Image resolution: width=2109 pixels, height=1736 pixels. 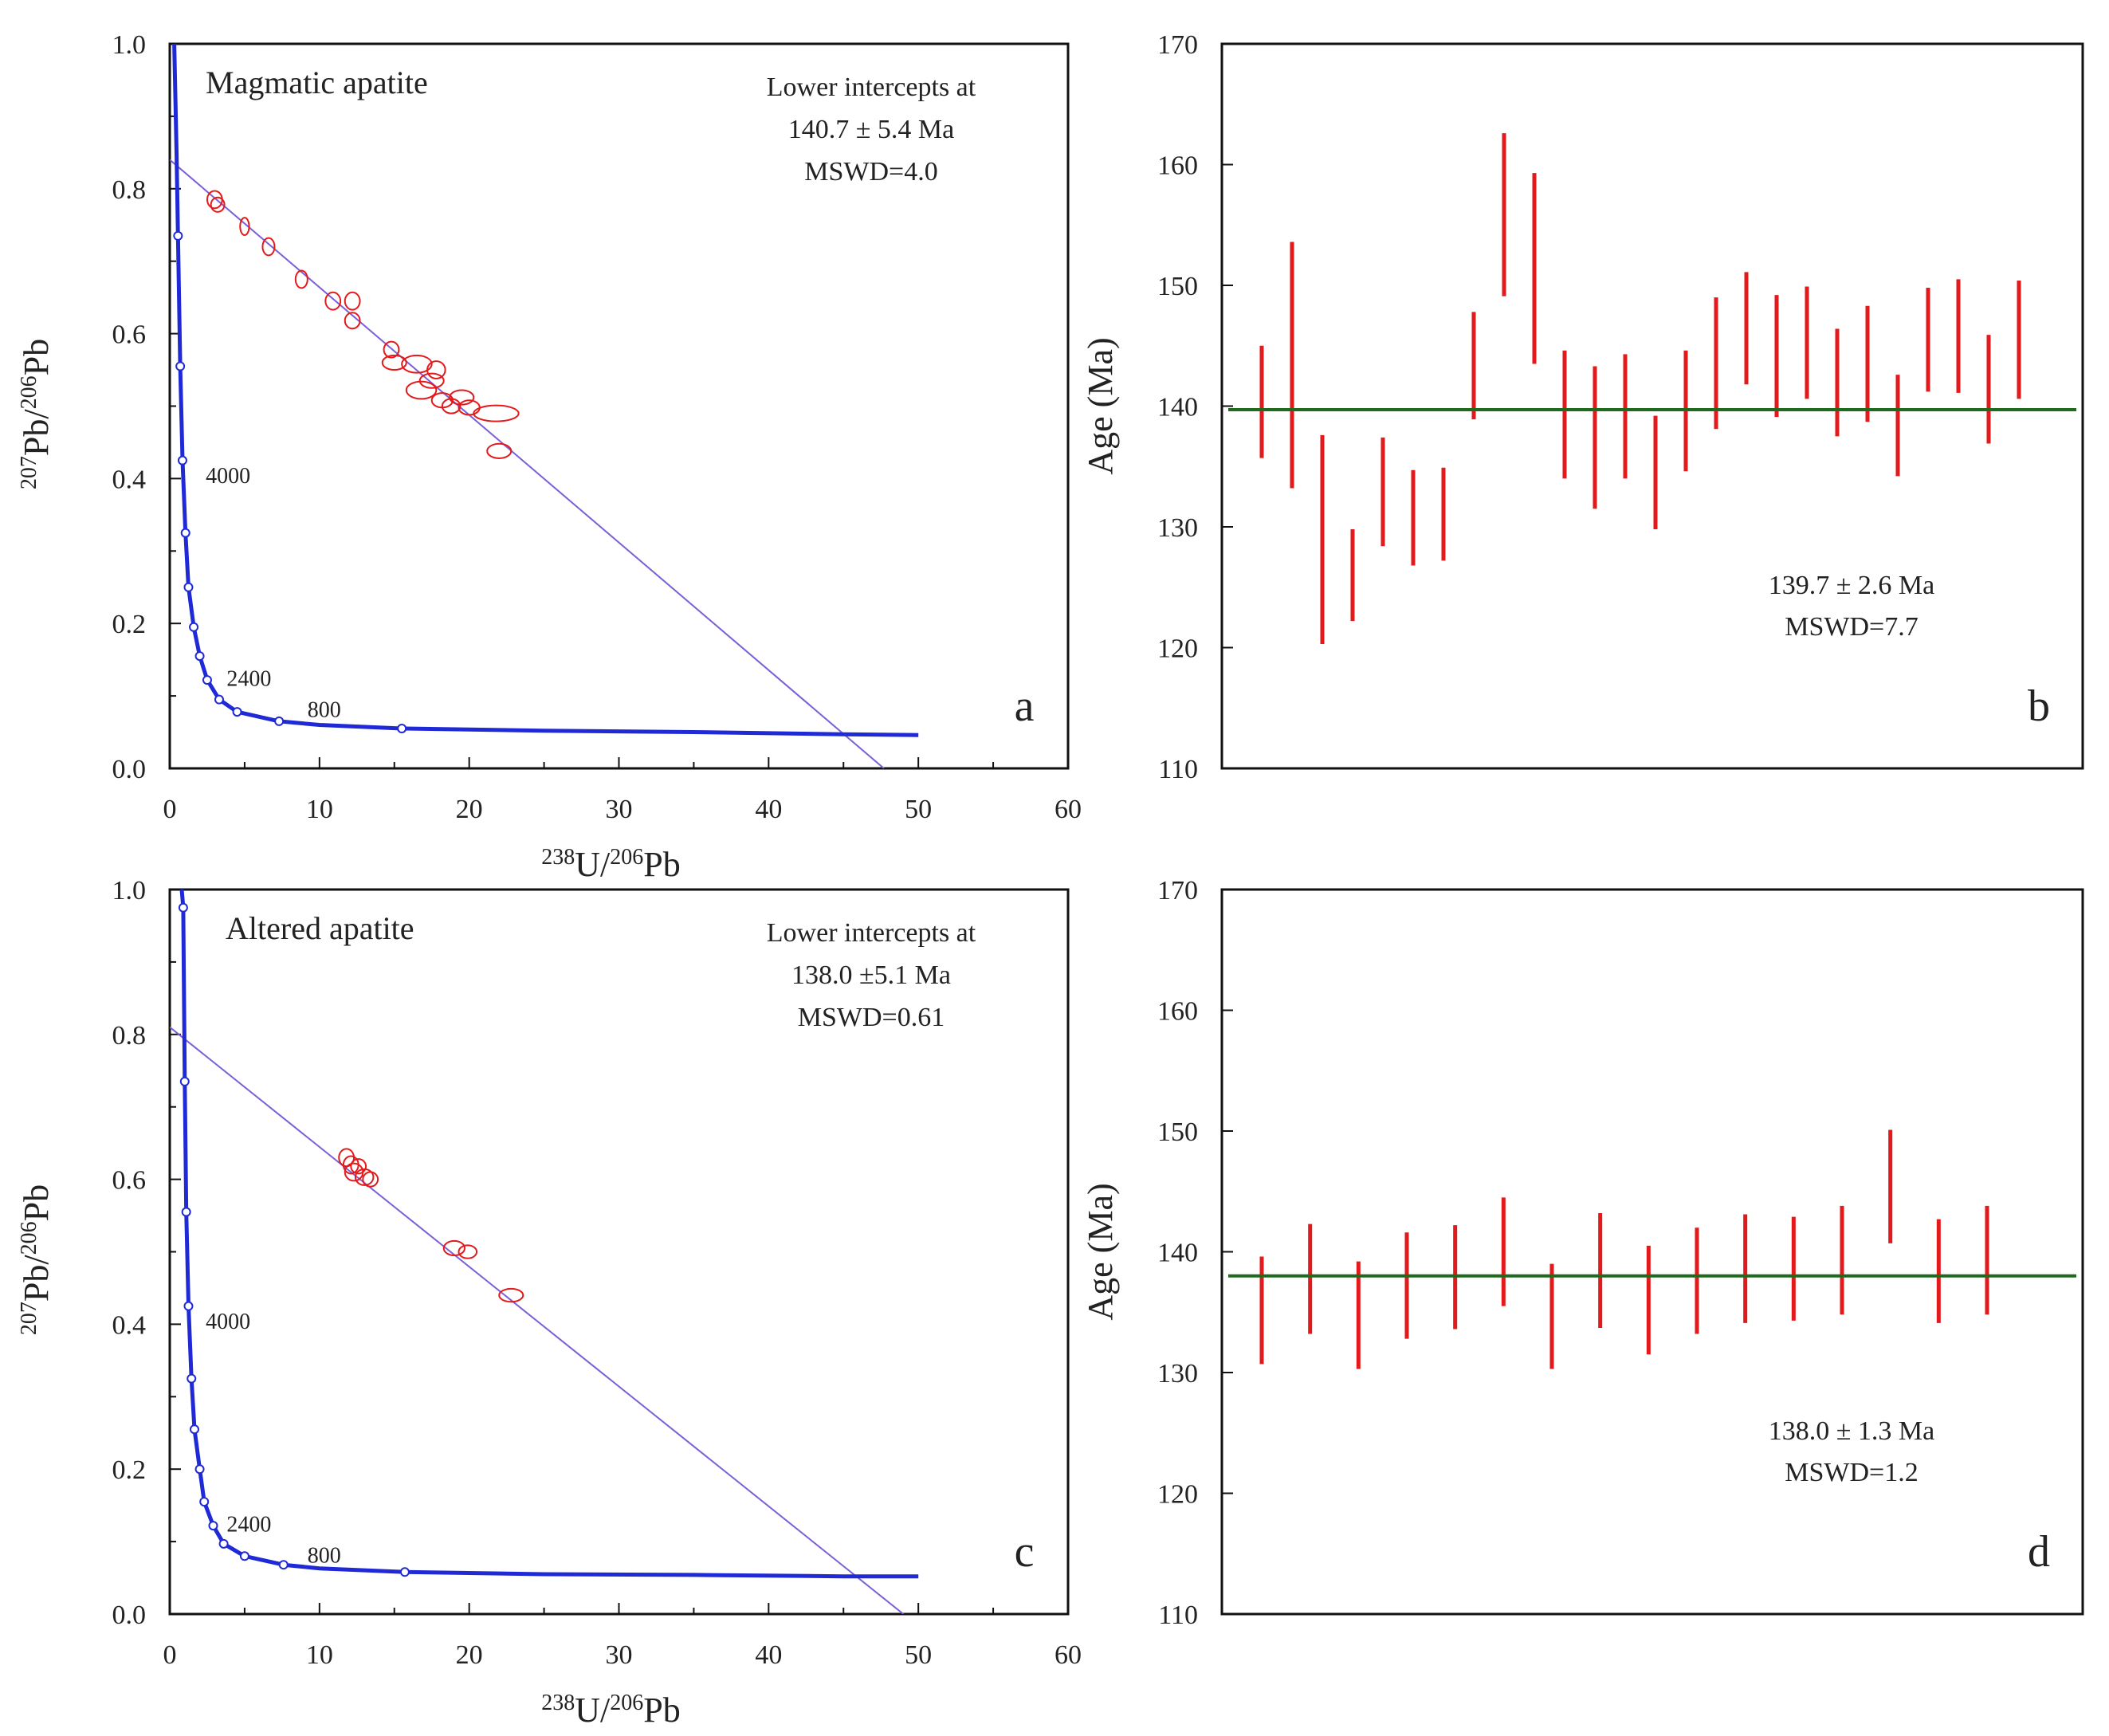 What do you see at coordinates (469, 809) in the screenshot?
I see `x-tick-label: 20` at bounding box center [469, 809].